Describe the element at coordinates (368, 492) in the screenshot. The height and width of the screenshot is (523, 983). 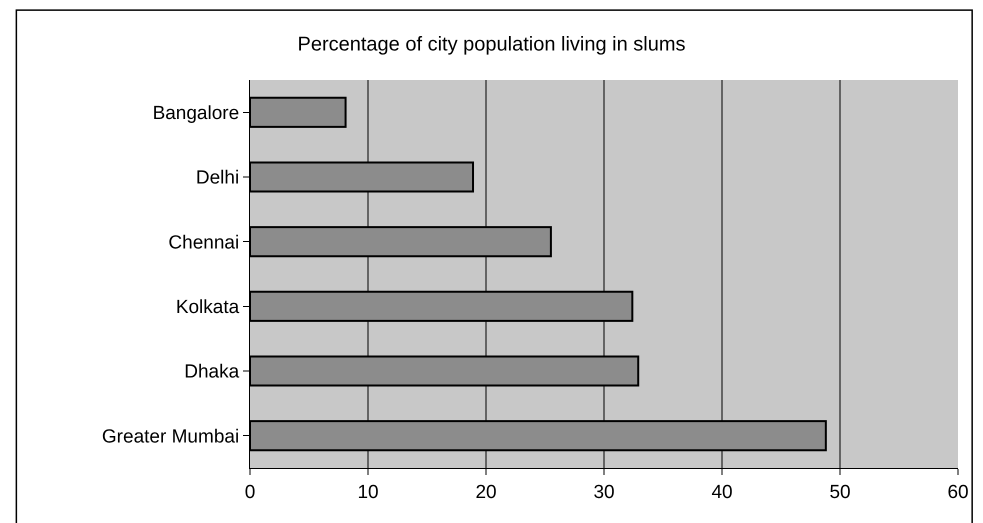
I see `x-tick-label: 10` at that location.